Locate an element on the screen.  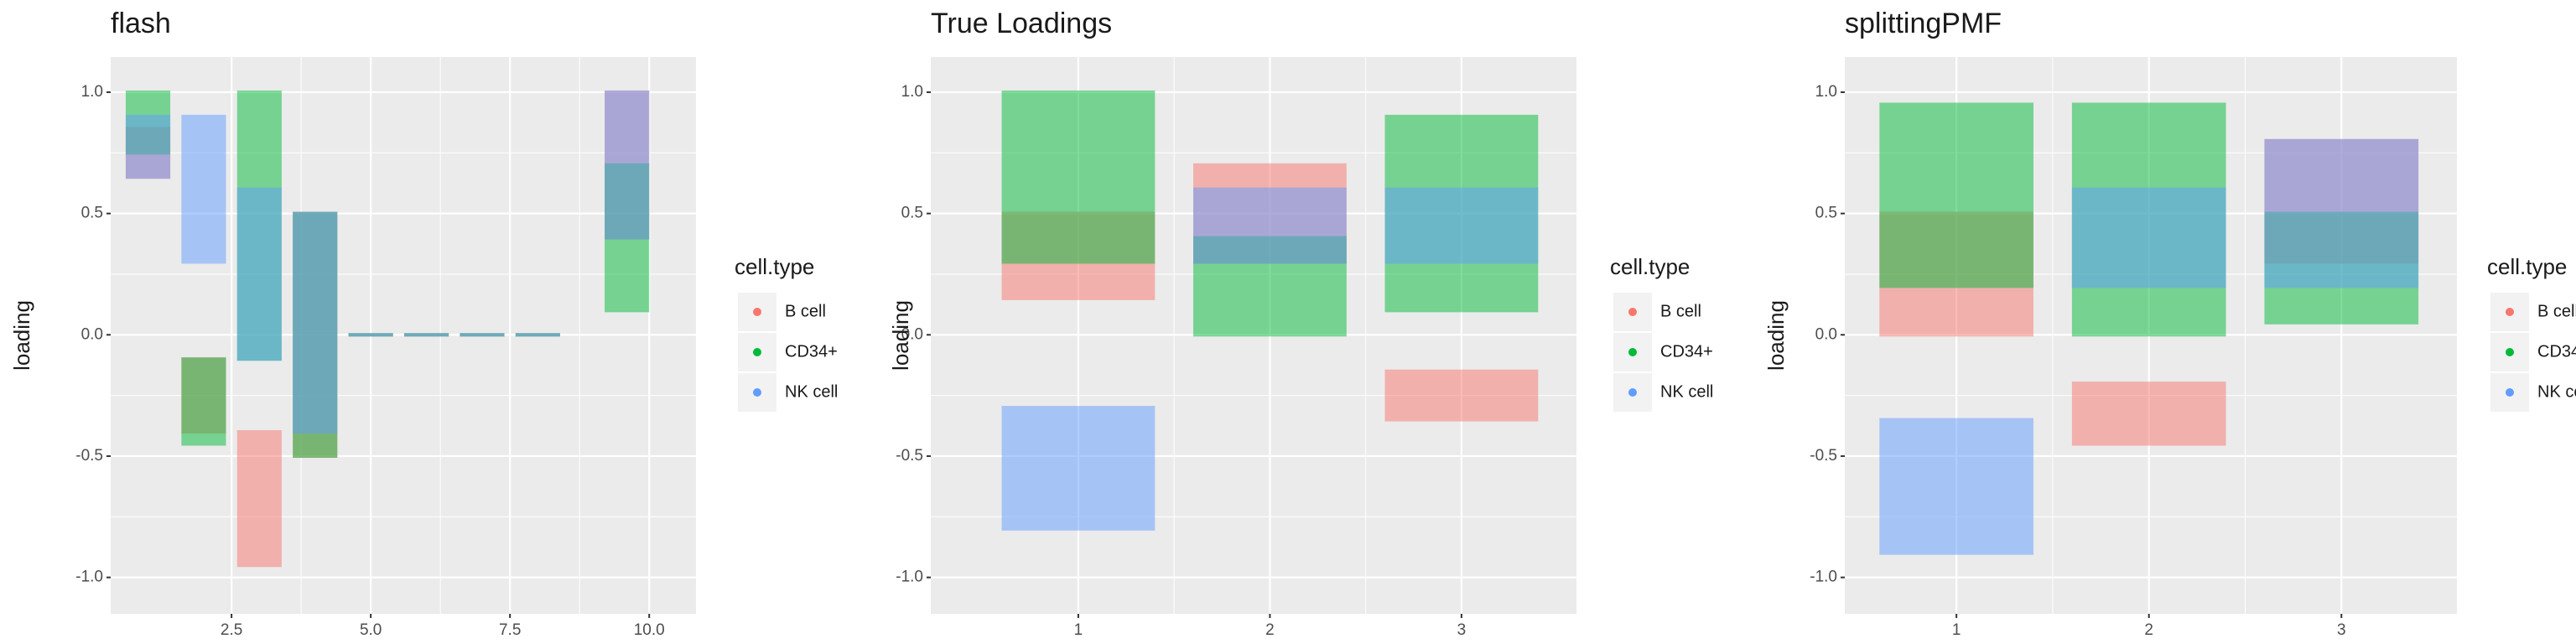
chart-title: True Loadings is located at coordinates (1022, 23).